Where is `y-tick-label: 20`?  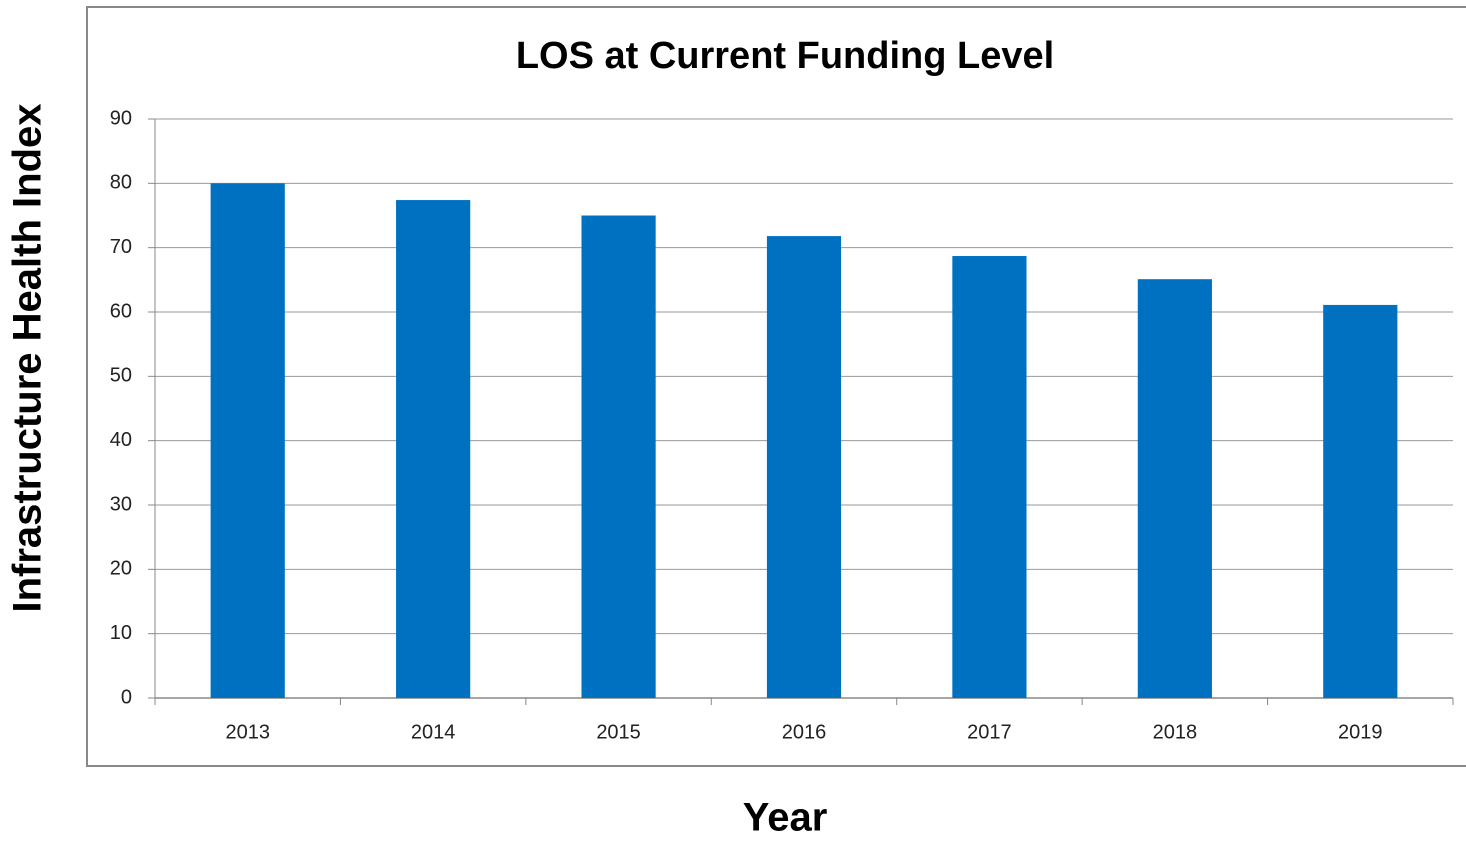
y-tick-label: 20 is located at coordinates (121, 569).